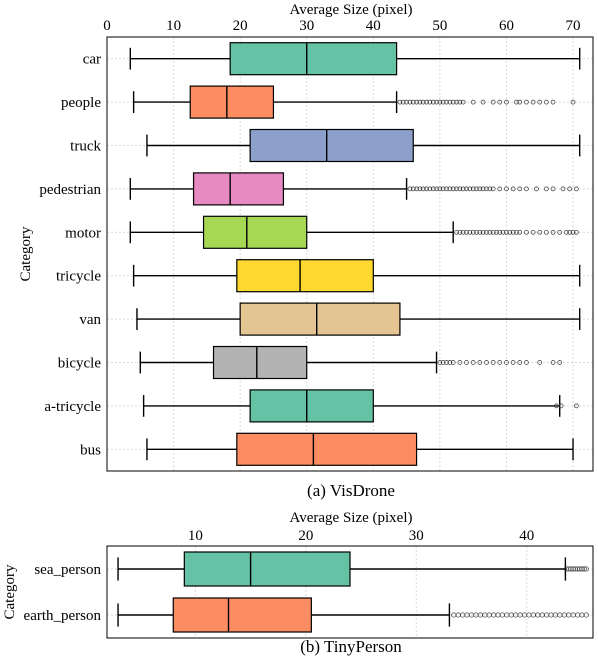  Describe the element at coordinates (63, 616) in the screenshot. I see `category-label: earth_person` at that location.